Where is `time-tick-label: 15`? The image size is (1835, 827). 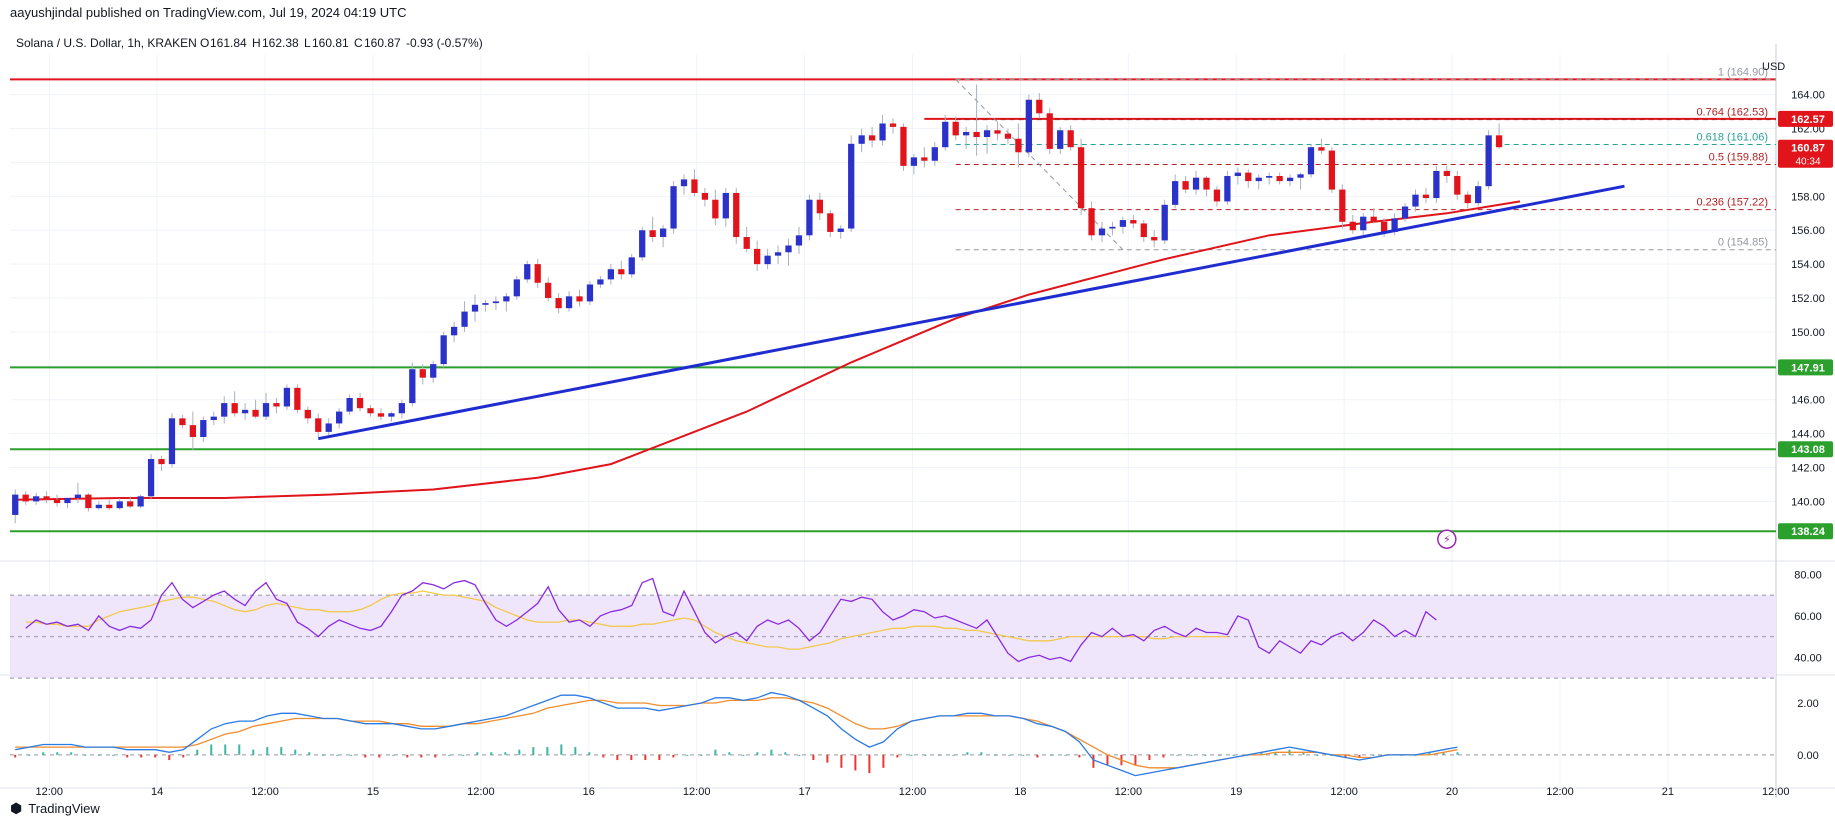
time-tick-label: 15 is located at coordinates (373, 792).